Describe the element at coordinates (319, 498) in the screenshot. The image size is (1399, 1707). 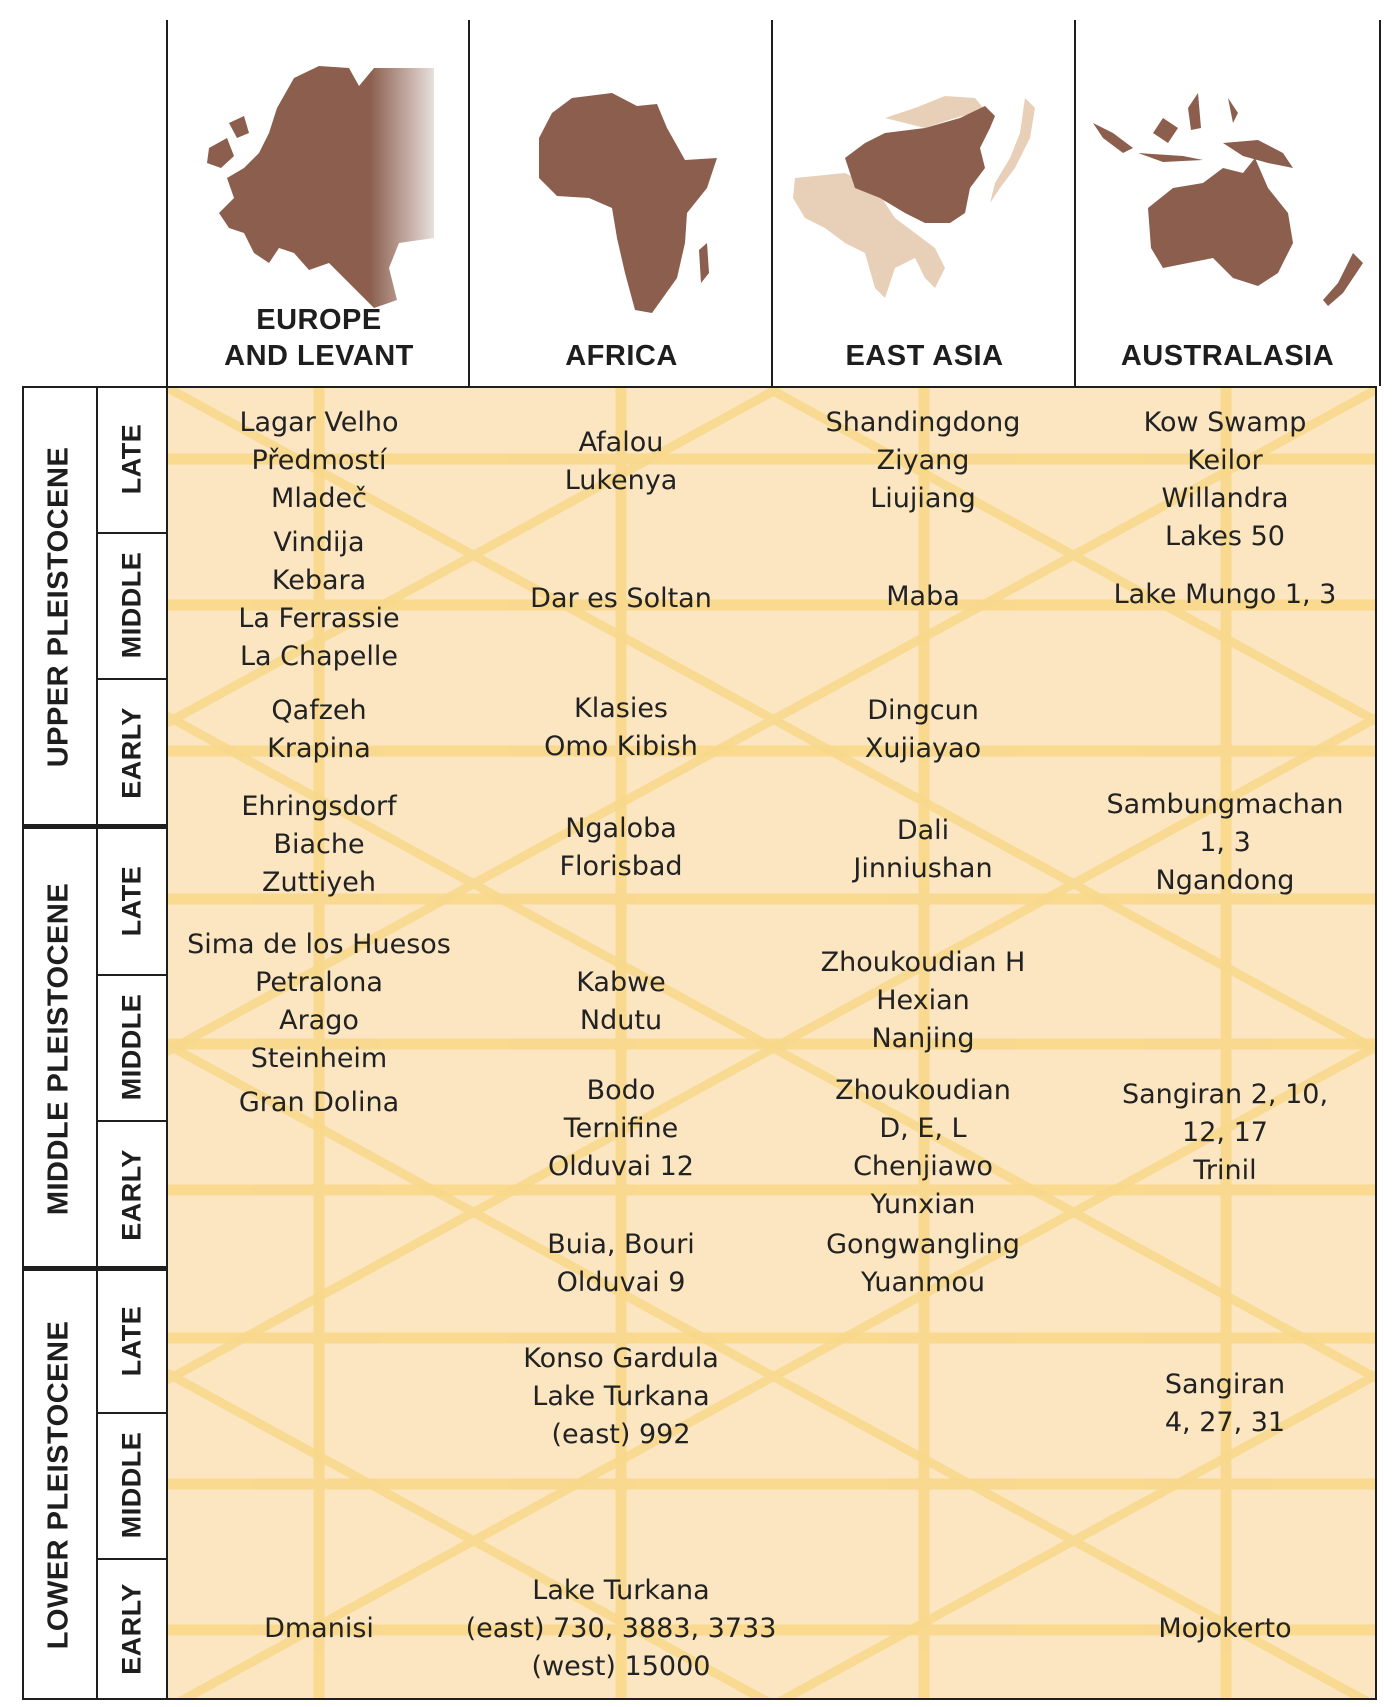
I see `site-name: Mladeč` at that location.